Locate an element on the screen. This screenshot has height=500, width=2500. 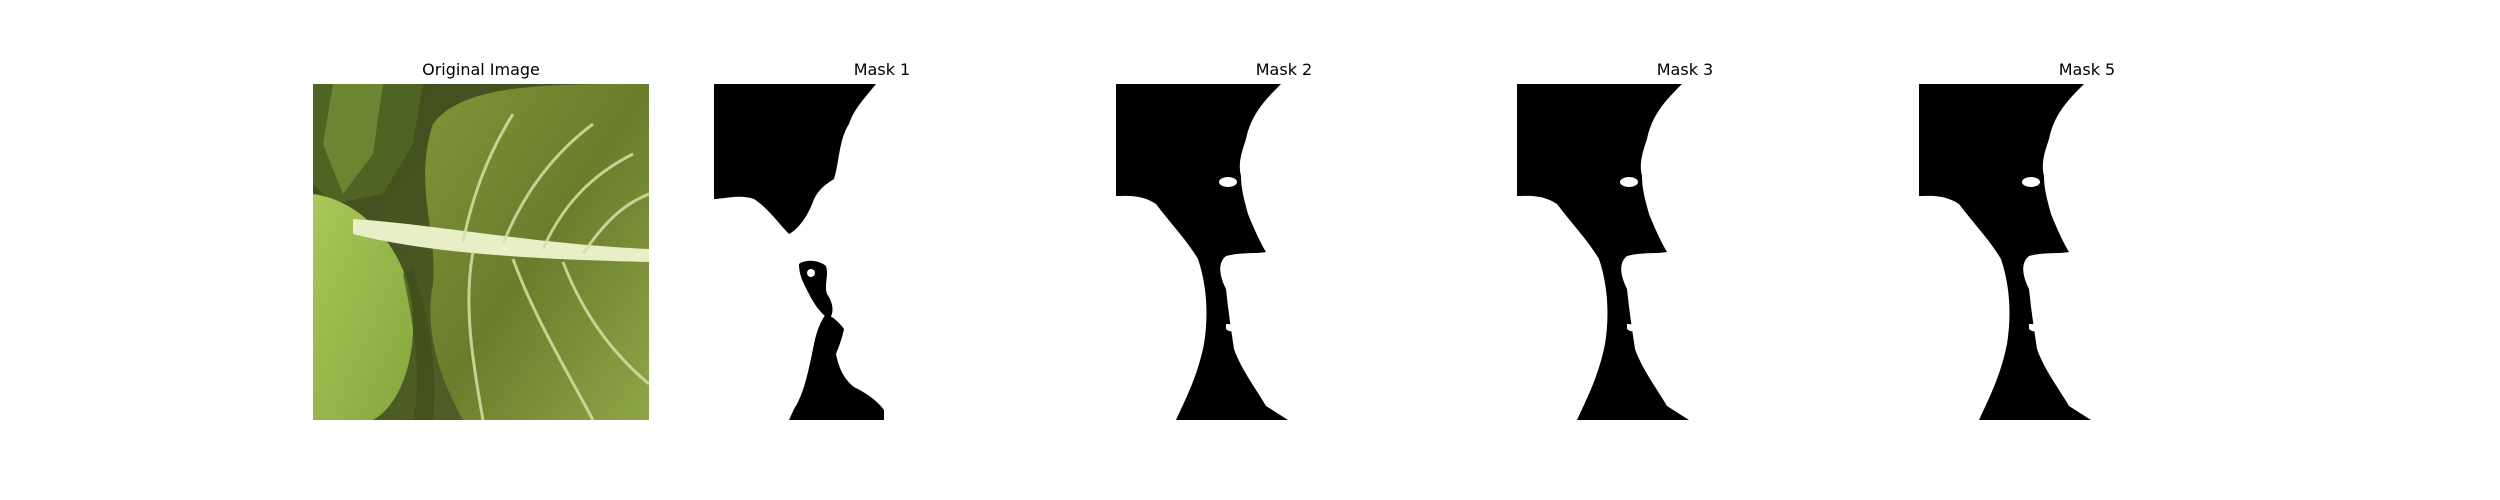
original-image is located at coordinates (481, 252).